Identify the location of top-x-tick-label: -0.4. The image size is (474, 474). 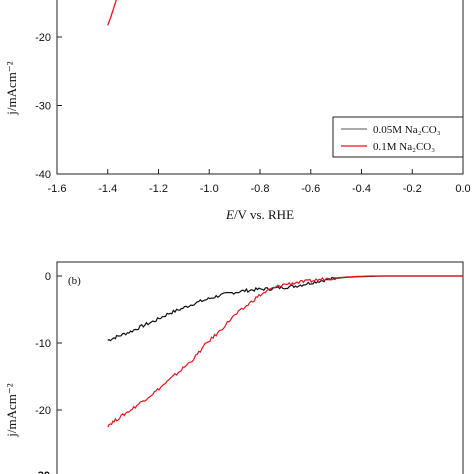
(361, 189).